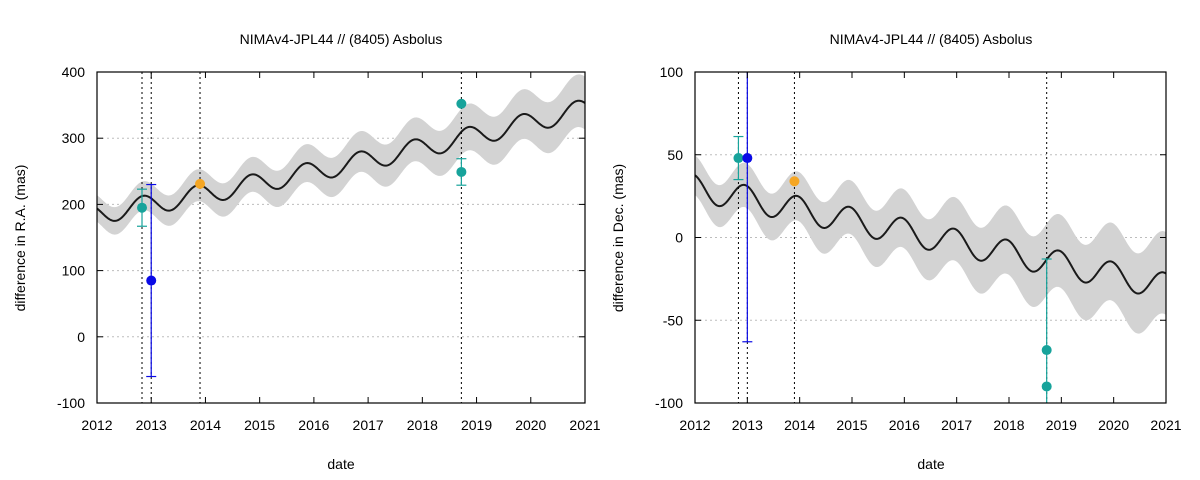 This screenshot has height=480, width=1200. What do you see at coordinates (74, 72) in the screenshot?
I see `y-tick-label: 400` at bounding box center [74, 72].